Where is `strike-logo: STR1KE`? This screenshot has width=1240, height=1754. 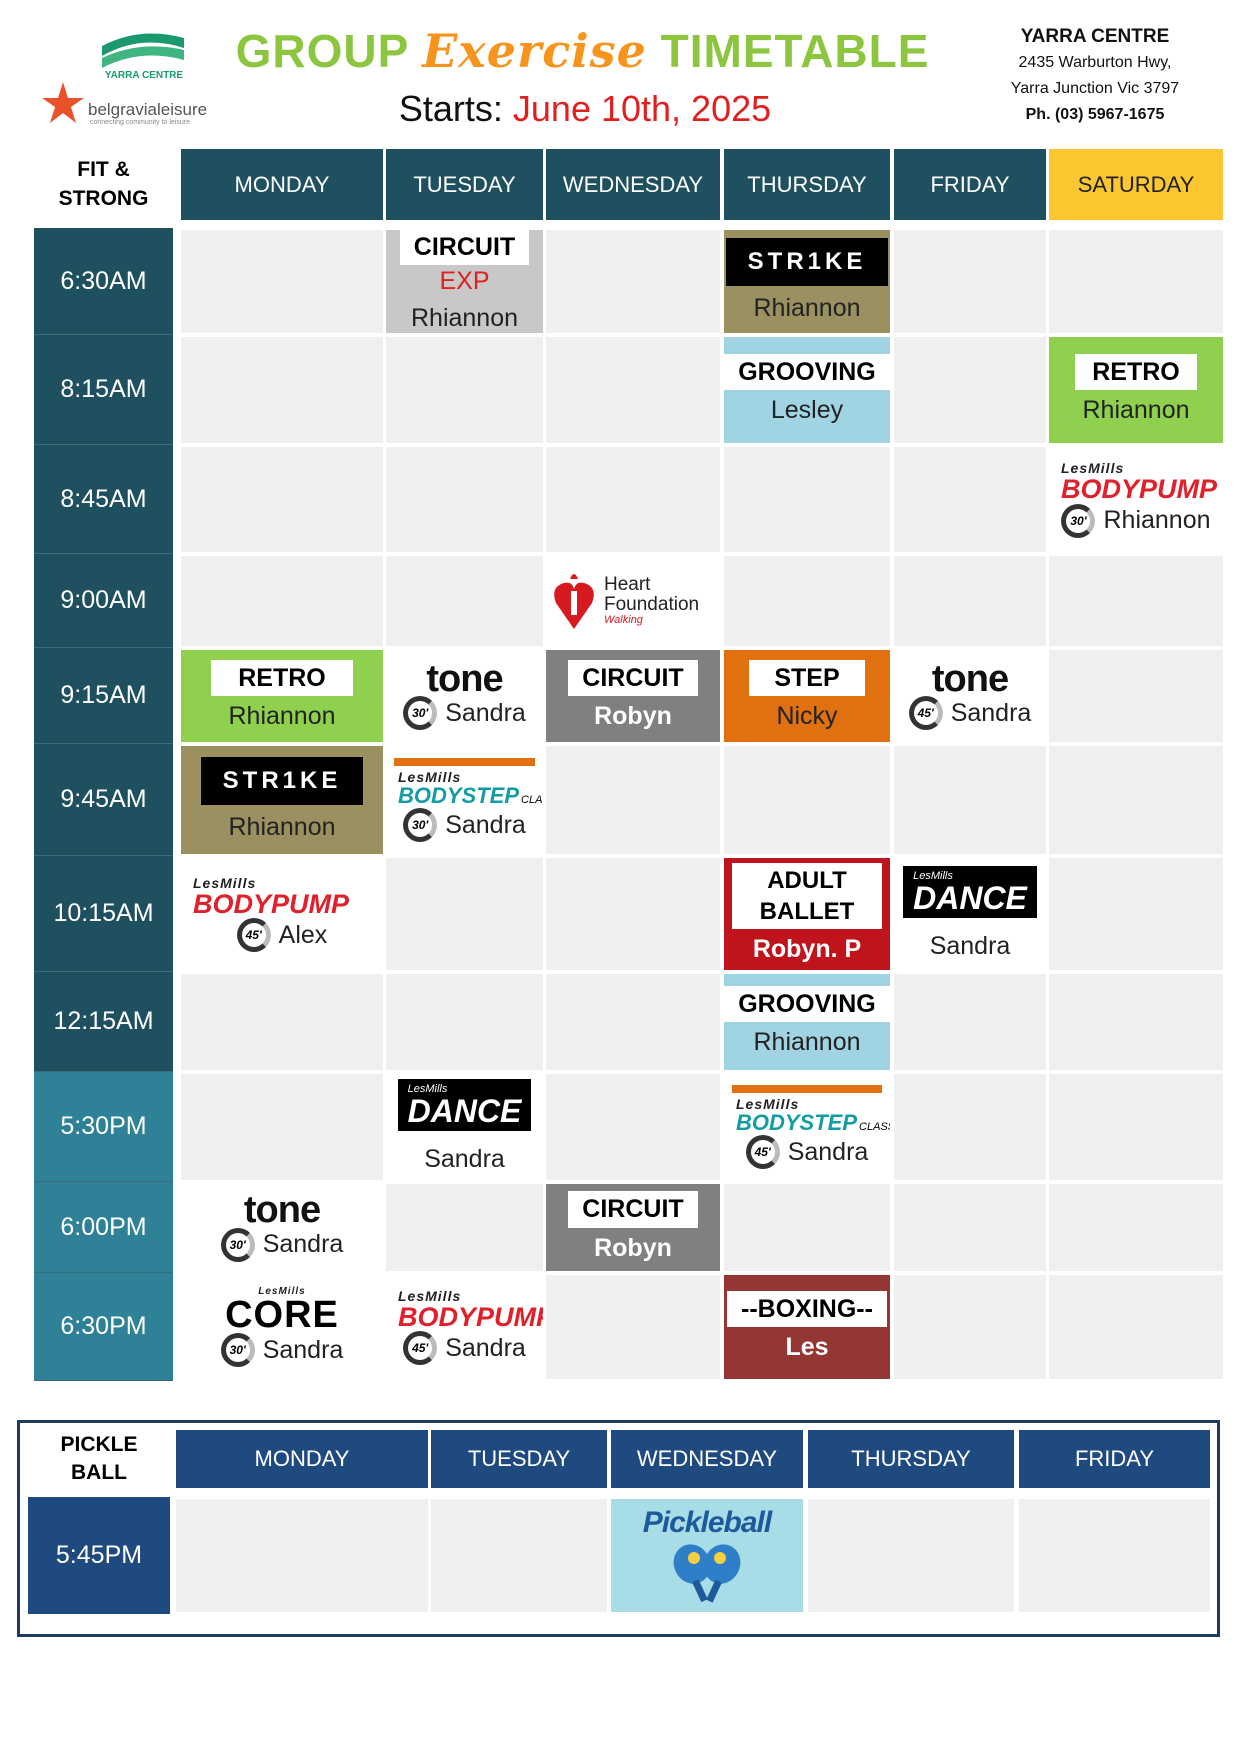
strike-logo: STR1KE is located at coordinates (282, 780).